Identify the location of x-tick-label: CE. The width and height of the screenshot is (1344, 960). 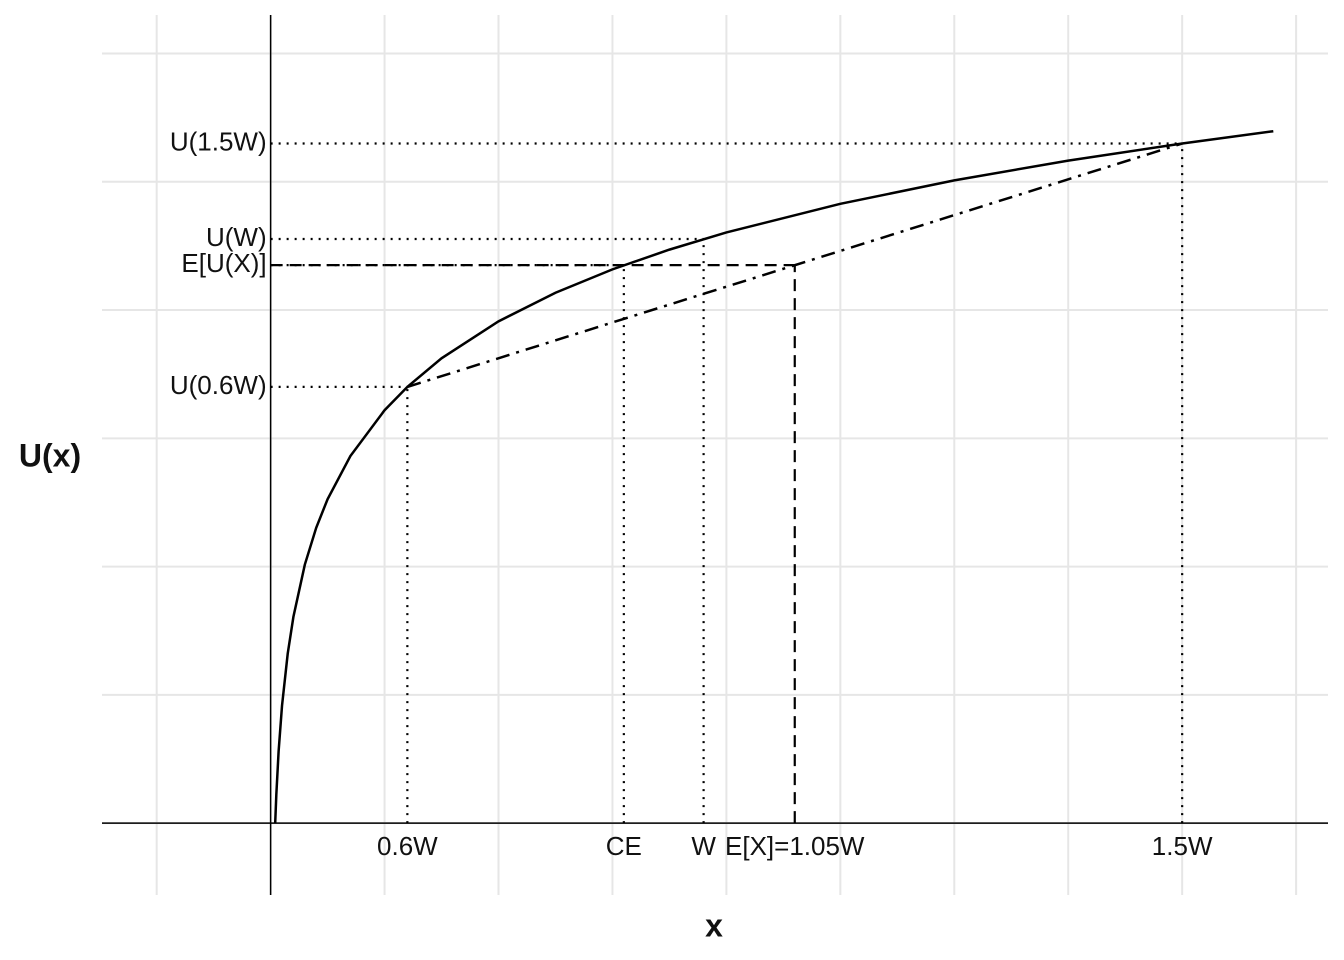
(624, 846).